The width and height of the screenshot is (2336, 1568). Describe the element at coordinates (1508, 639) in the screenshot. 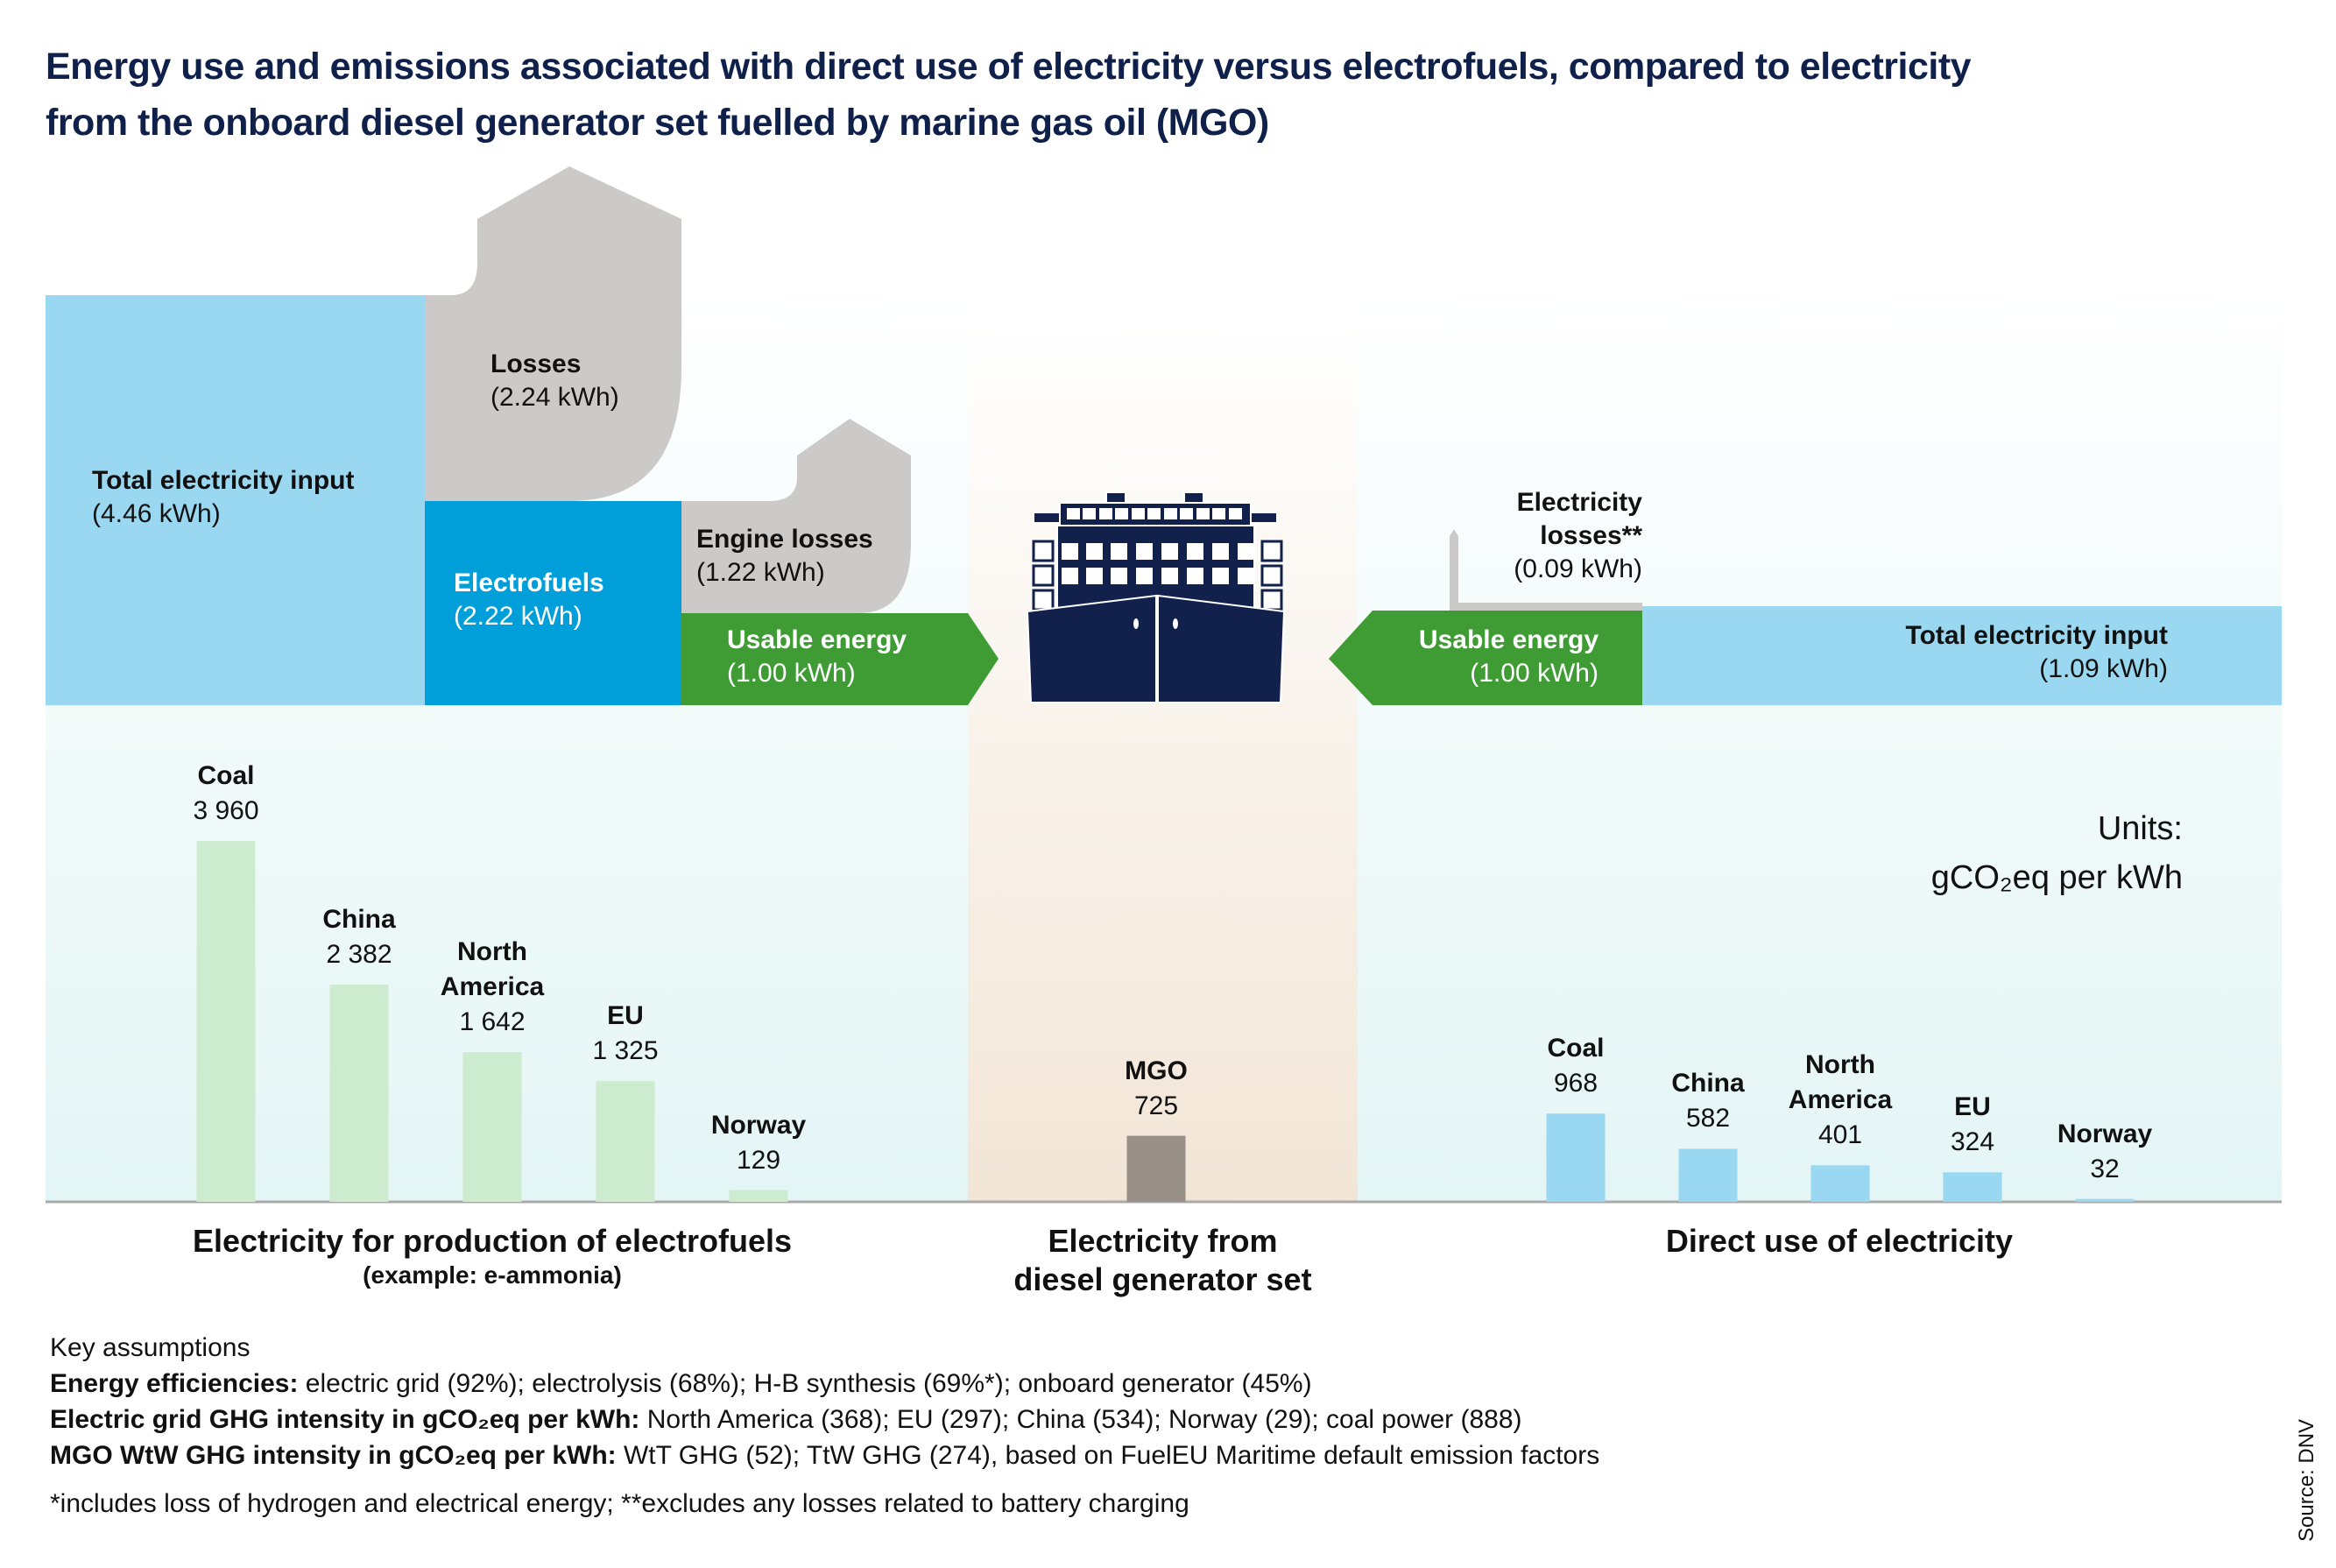

I see `label-usable-right-name: Usable energy` at that location.